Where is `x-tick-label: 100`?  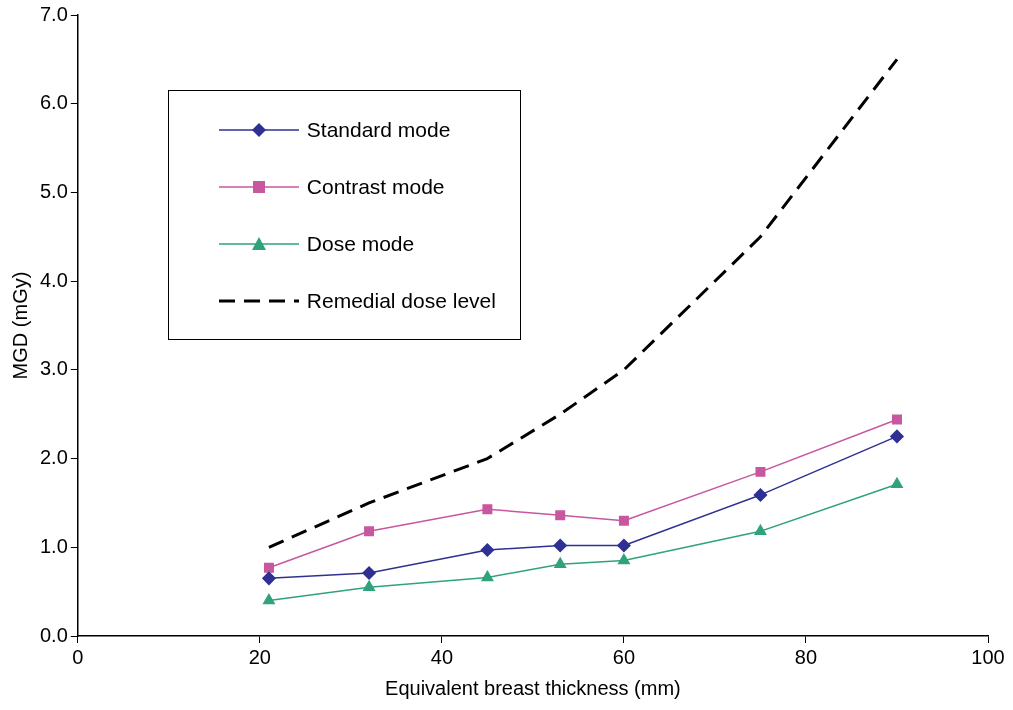
x-tick-label: 100 is located at coordinates (988, 656).